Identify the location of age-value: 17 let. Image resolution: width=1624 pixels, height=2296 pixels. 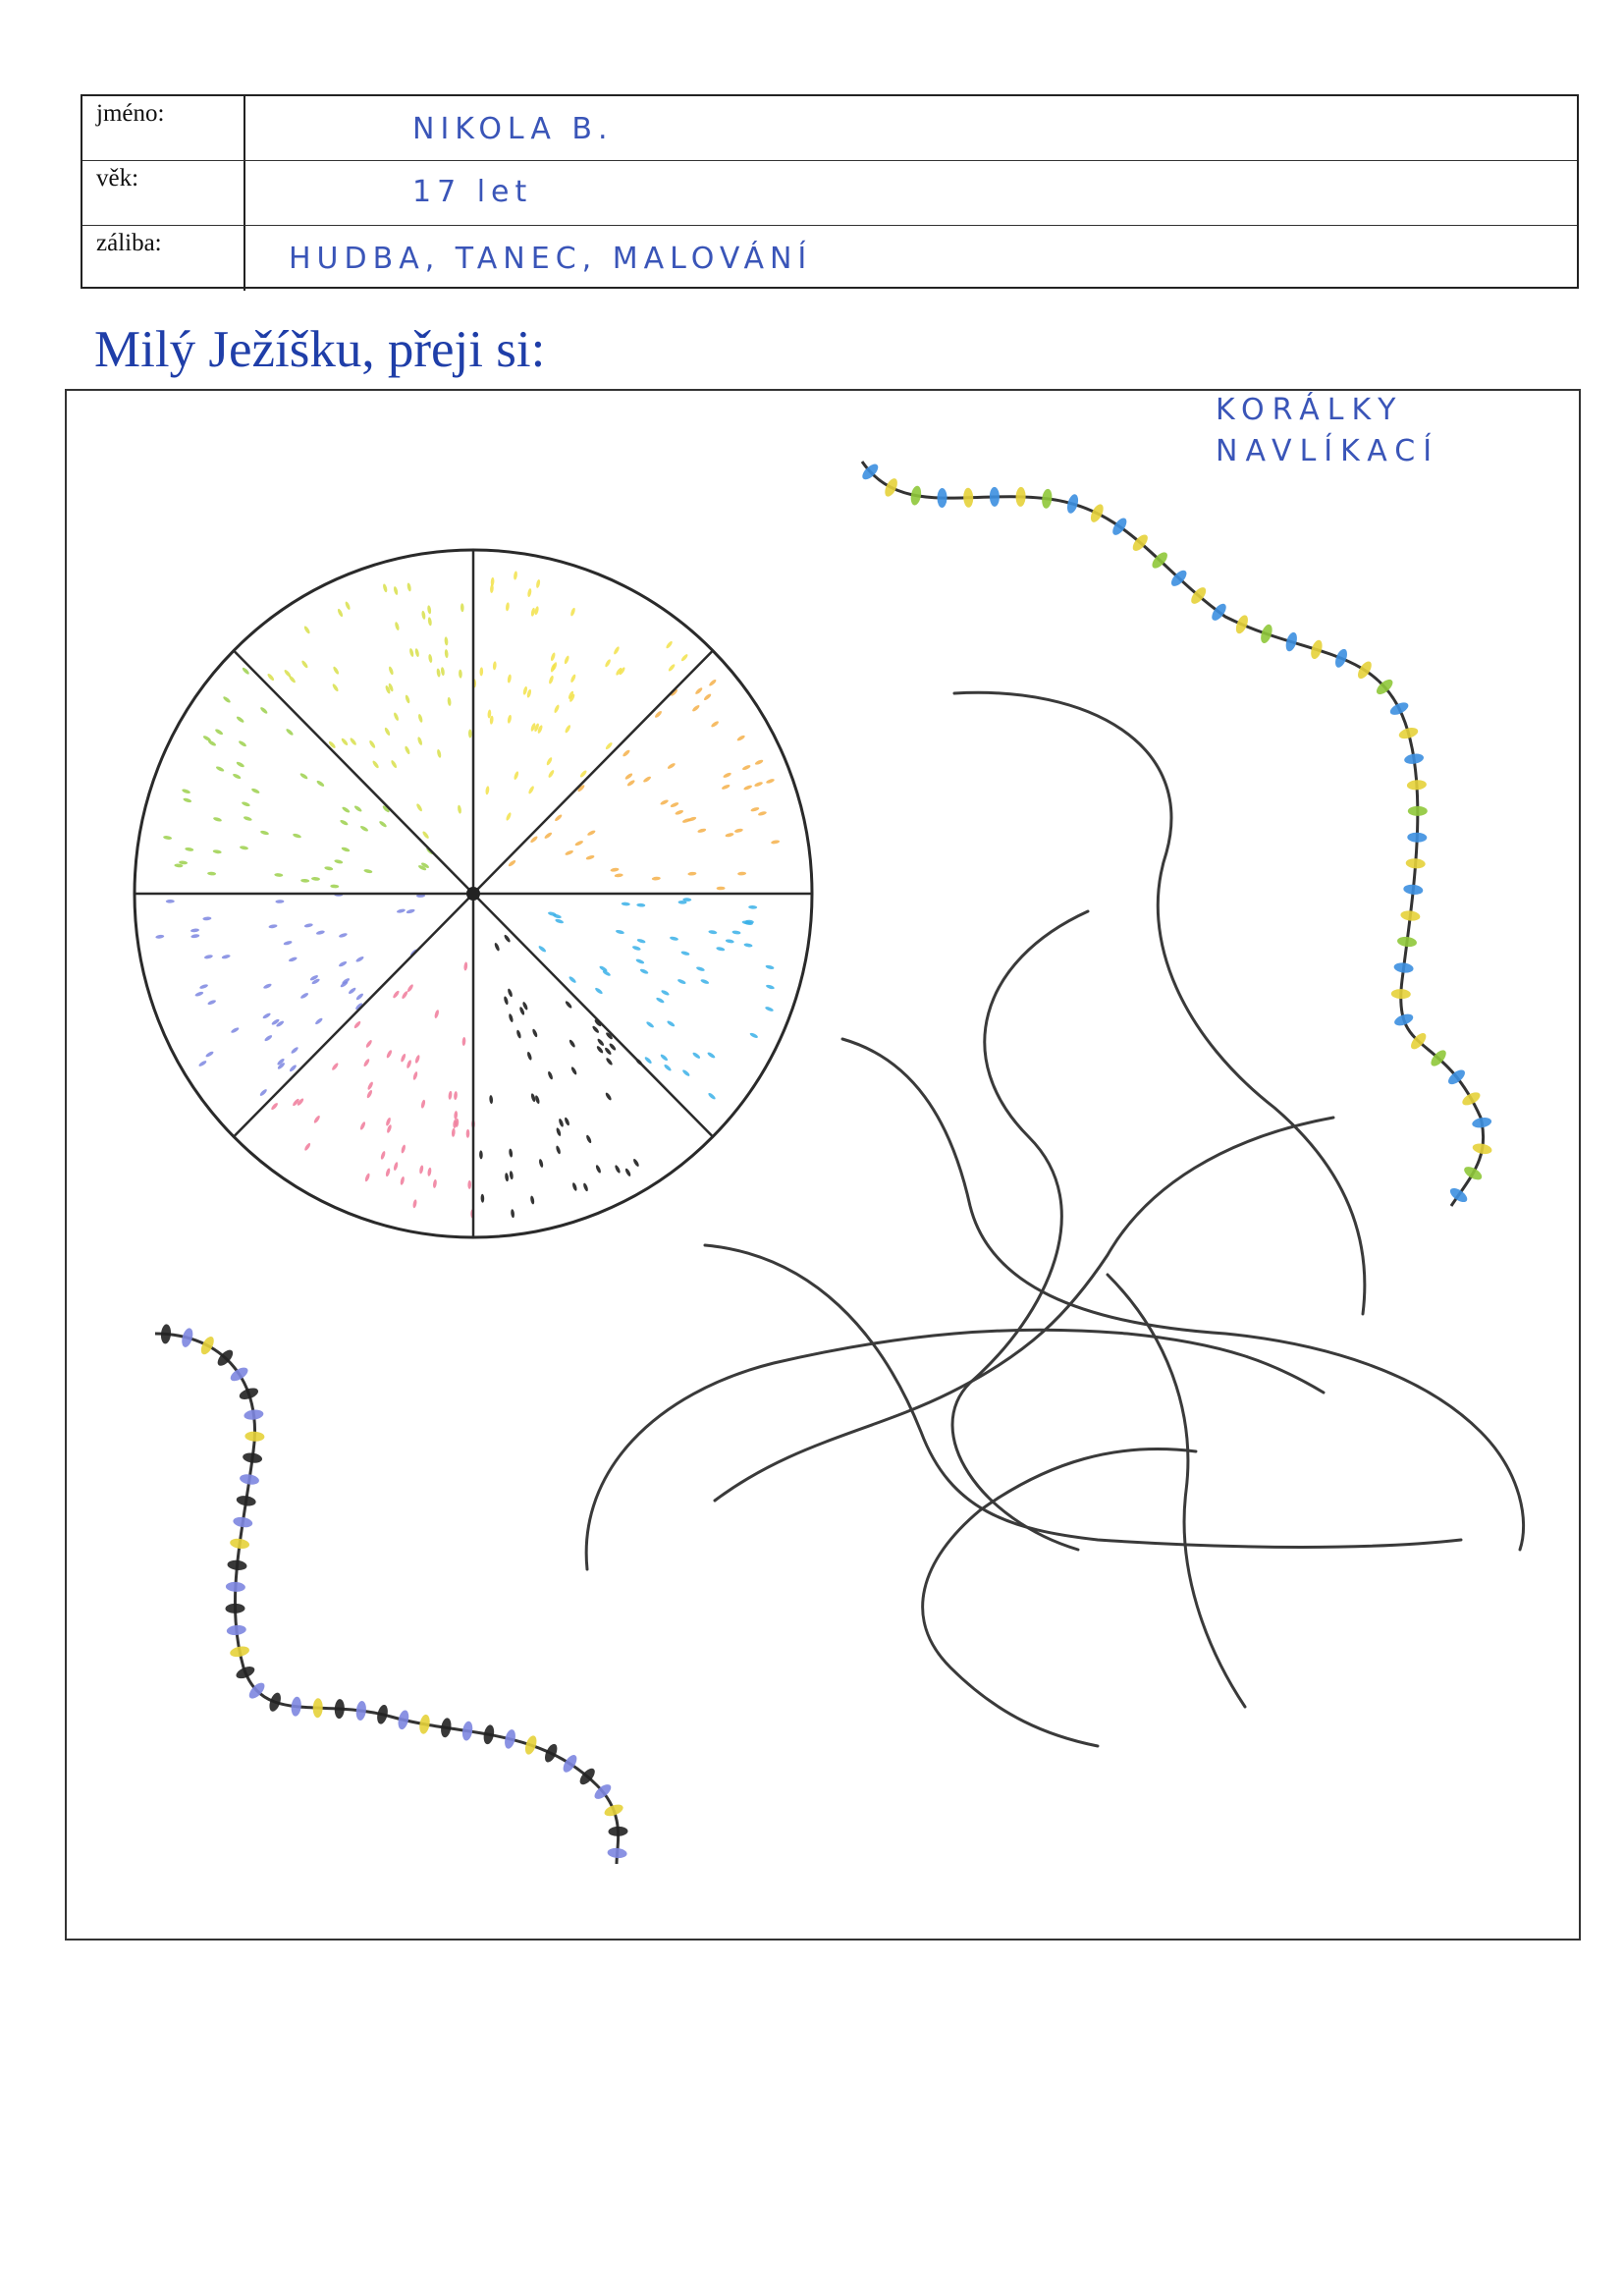
(472, 192).